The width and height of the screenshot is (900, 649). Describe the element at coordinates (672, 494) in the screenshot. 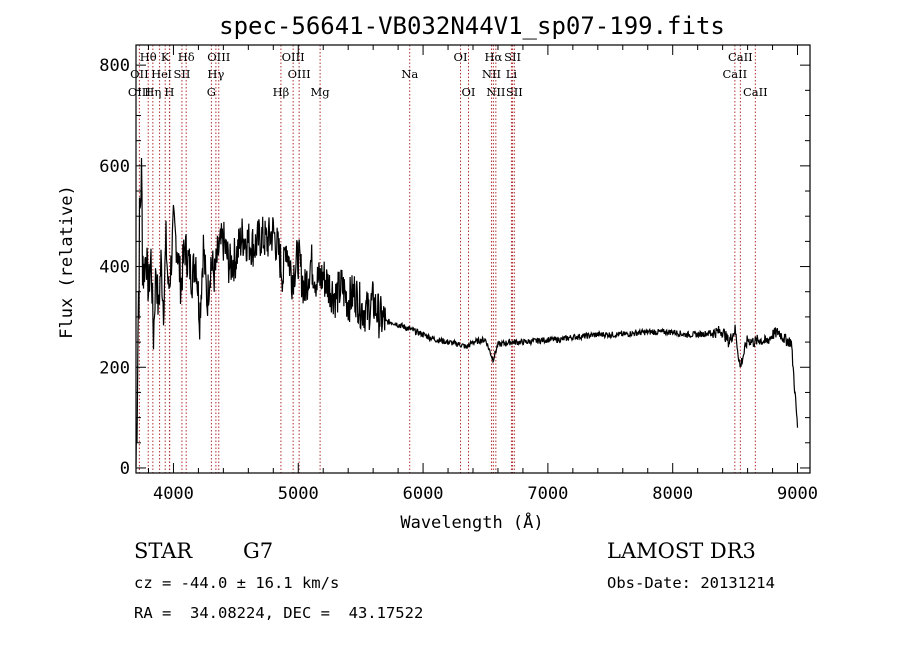

I see `x-tick-label: 8000` at that location.